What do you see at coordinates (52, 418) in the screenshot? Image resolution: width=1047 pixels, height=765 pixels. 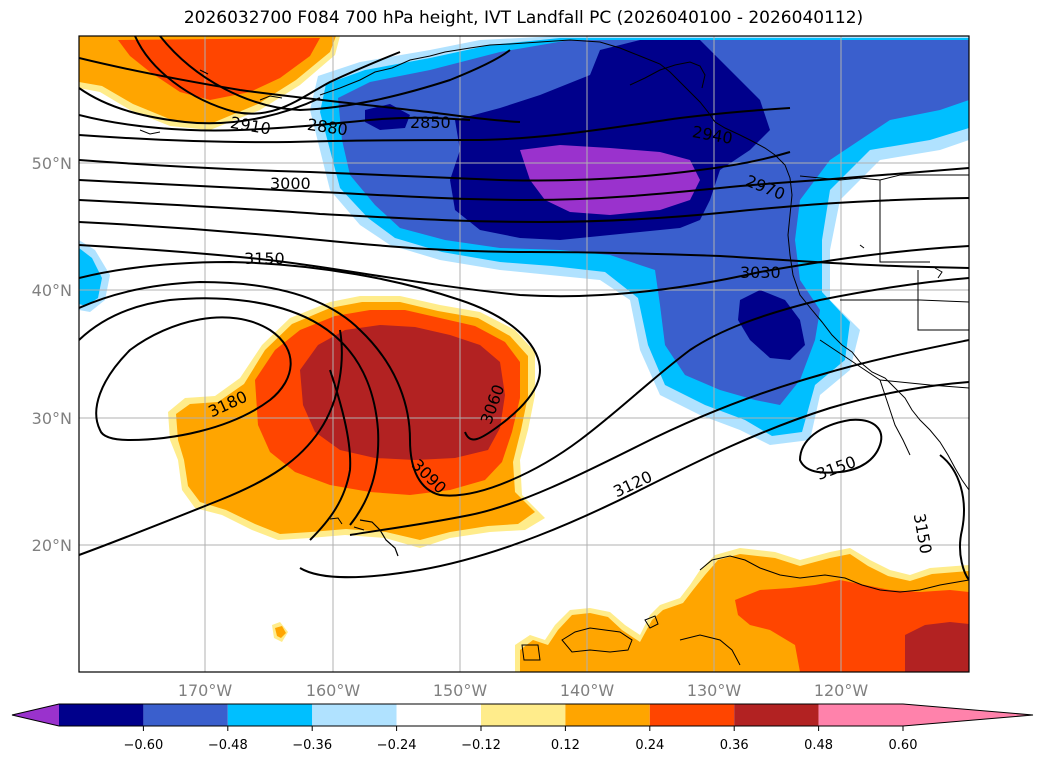 I see `lat-label: 30°N` at bounding box center [52, 418].